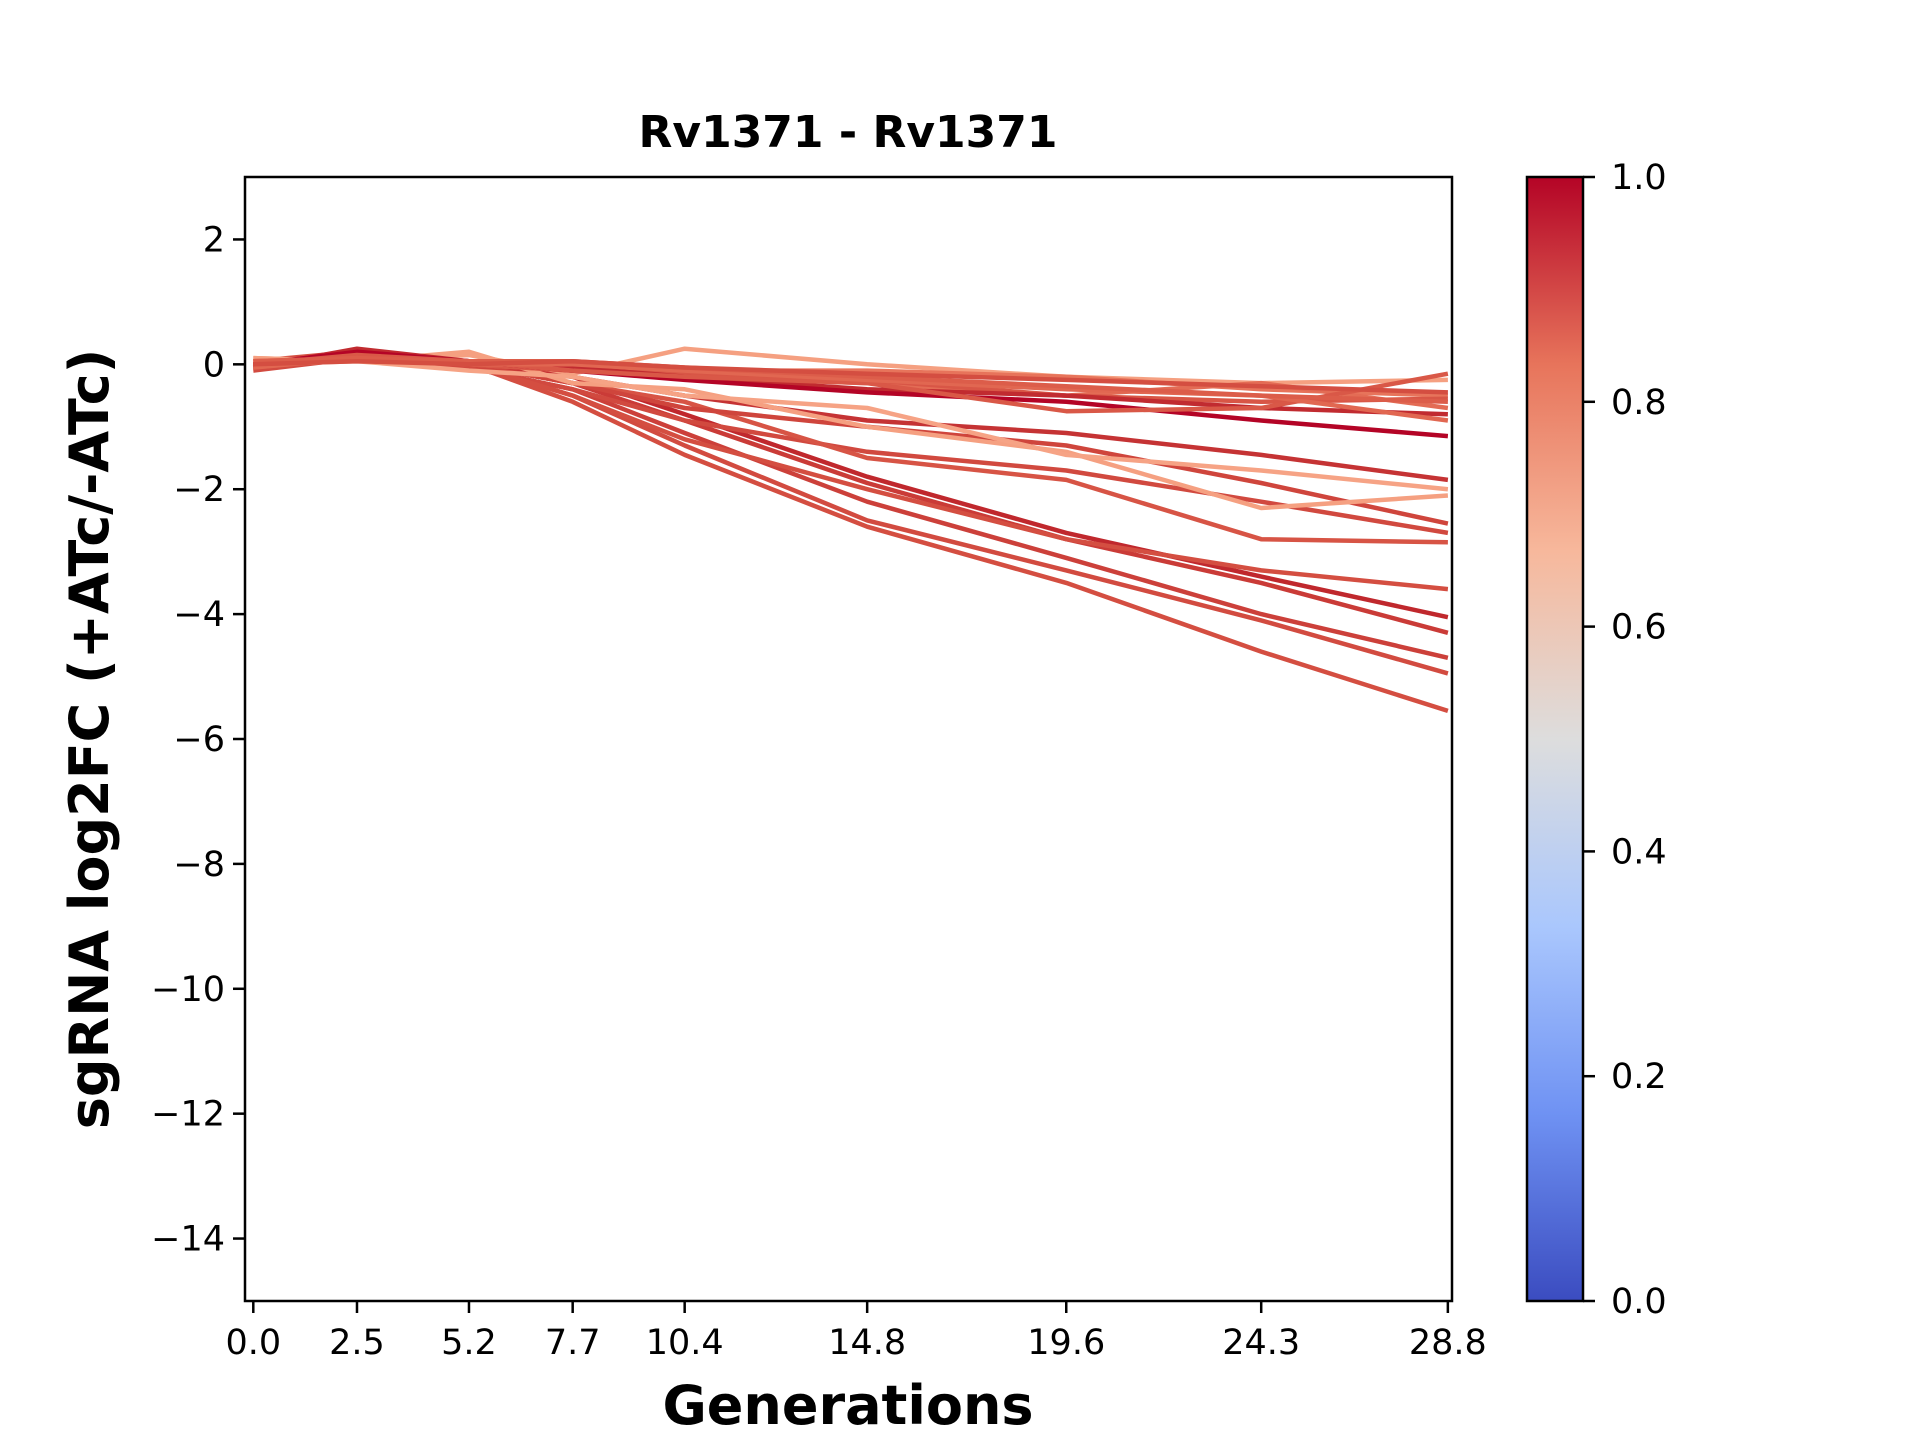 Image resolution: width=1920 pixels, height=1440 pixels. I want to click on x-tick-label: 28.8, so click(1448, 1343).